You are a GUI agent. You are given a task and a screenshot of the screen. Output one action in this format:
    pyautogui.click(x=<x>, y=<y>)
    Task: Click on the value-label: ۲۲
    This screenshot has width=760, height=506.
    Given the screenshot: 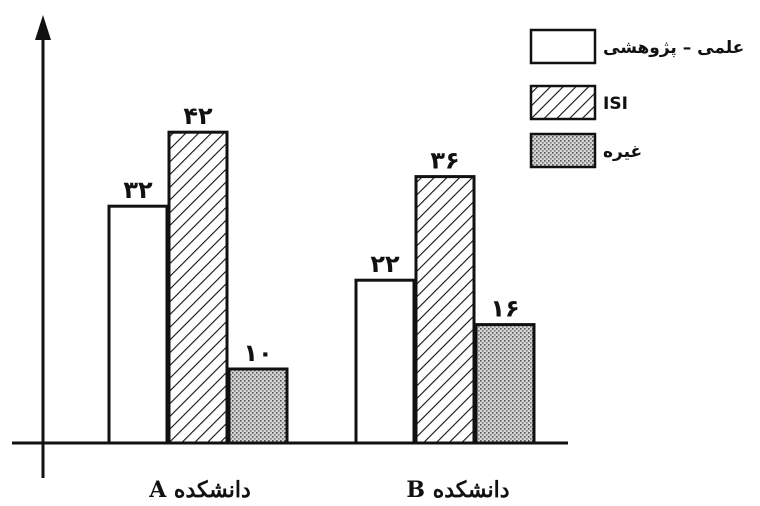 What is the action you would take?
    pyautogui.click(x=385, y=264)
    